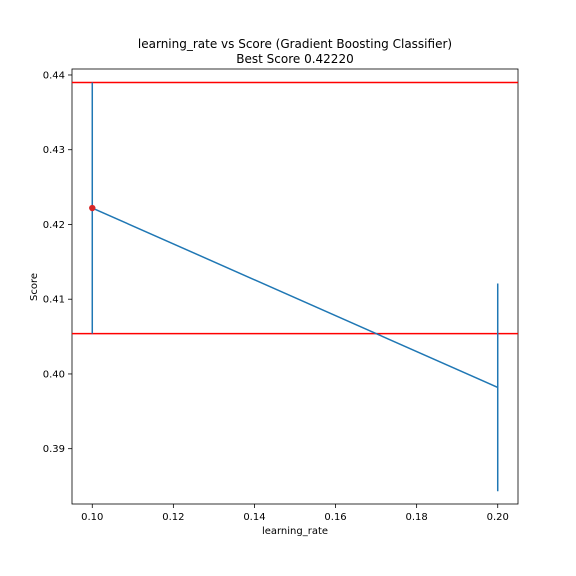  What do you see at coordinates (294, 59) in the screenshot?
I see `chart-subtitle: Best Score 0.42220` at bounding box center [294, 59].